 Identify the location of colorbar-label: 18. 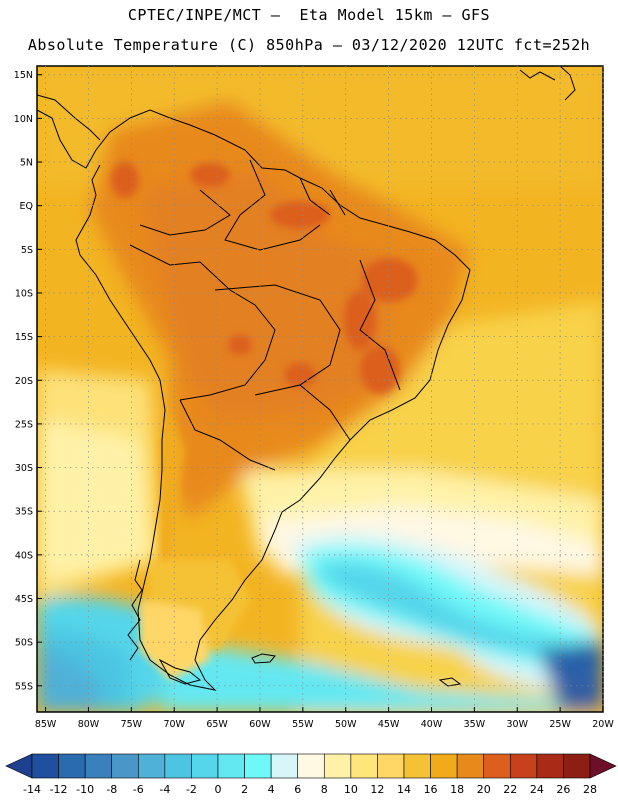
(457, 789).